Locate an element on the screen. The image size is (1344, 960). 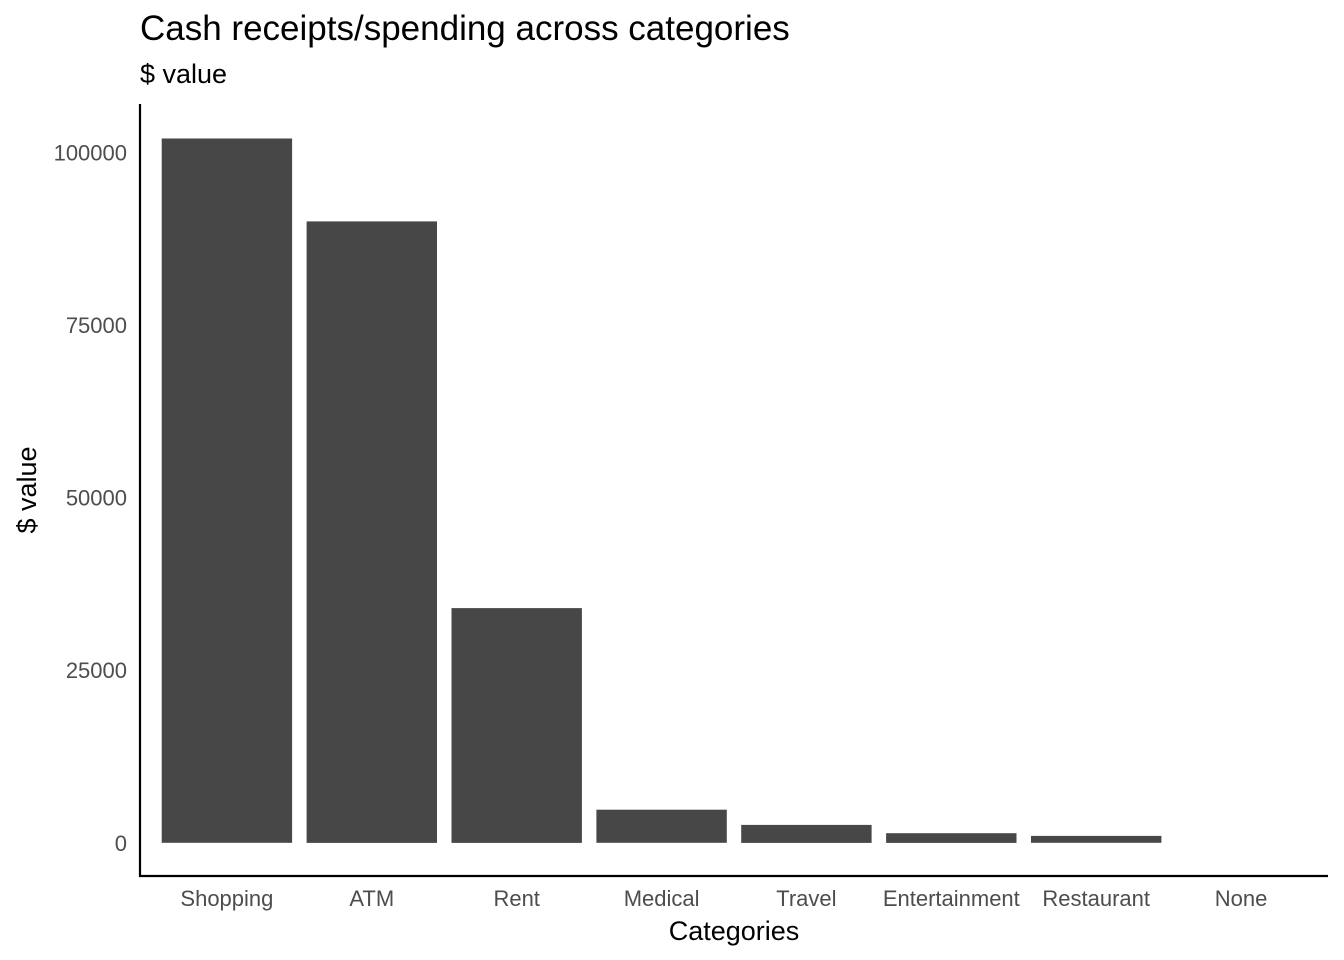
bar-entertainment is located at coordinates (951, 838).